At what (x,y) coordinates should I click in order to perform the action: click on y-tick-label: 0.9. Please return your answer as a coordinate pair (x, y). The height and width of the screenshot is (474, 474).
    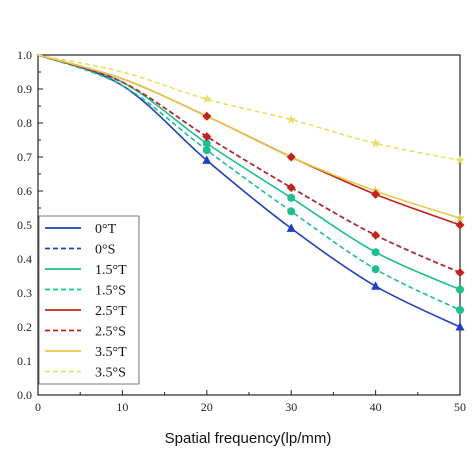
    Looking at the image, I should click on (24, 89).